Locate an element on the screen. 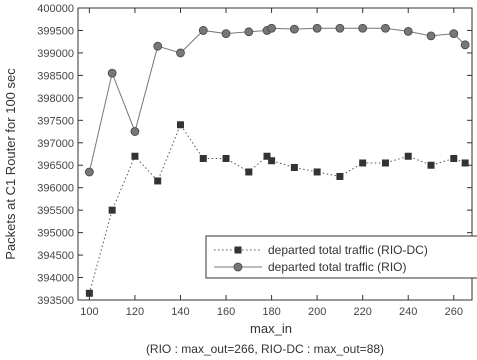 The height and width of the screenshot is (360, 477). x-tick-label: 140 is located at coordinates (180, 312).